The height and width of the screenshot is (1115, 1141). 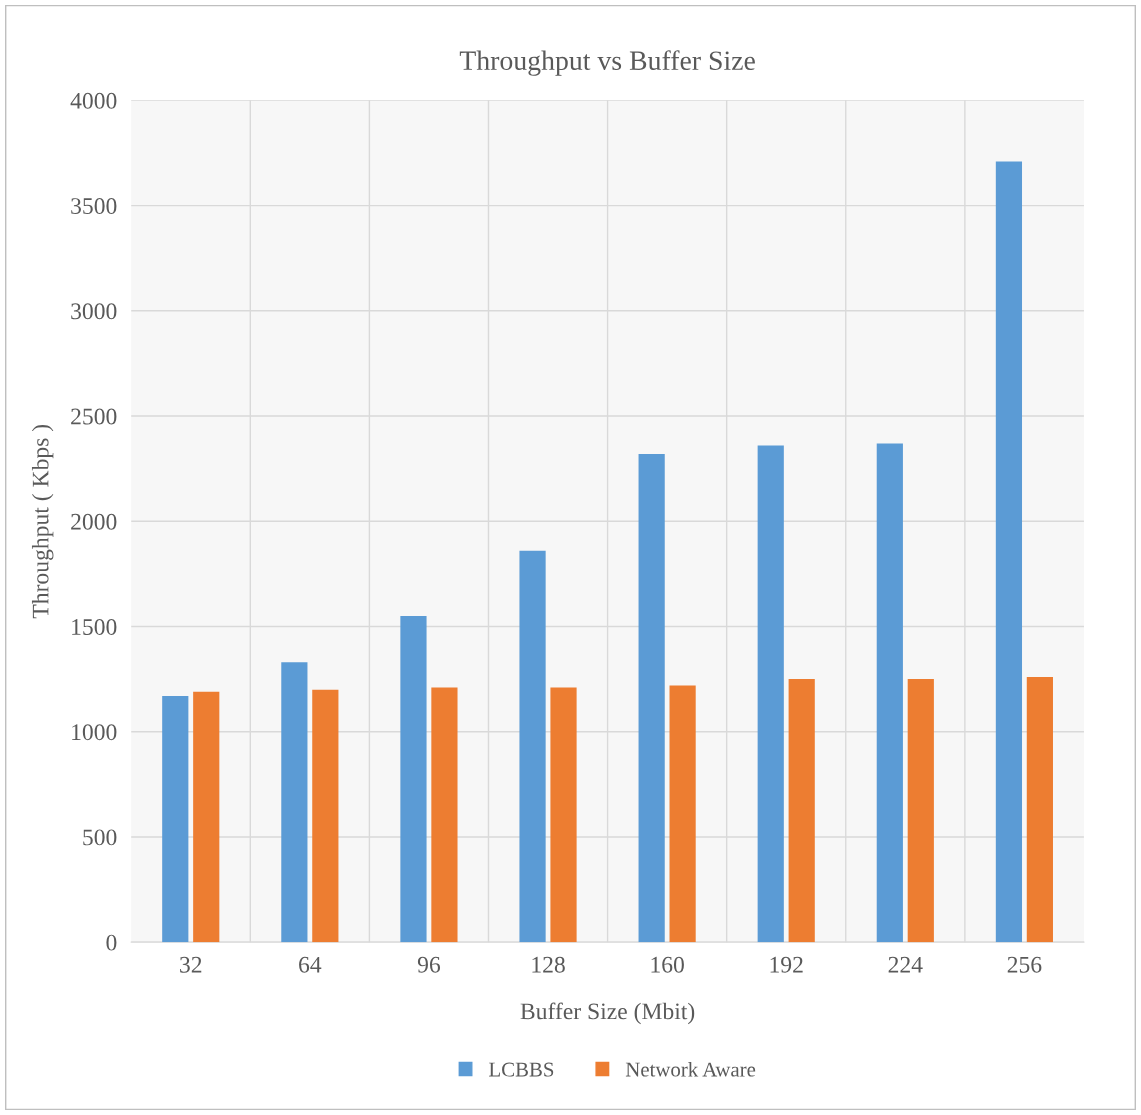 I want to click on x-tick-label: 64, so click(x=310, y=964).